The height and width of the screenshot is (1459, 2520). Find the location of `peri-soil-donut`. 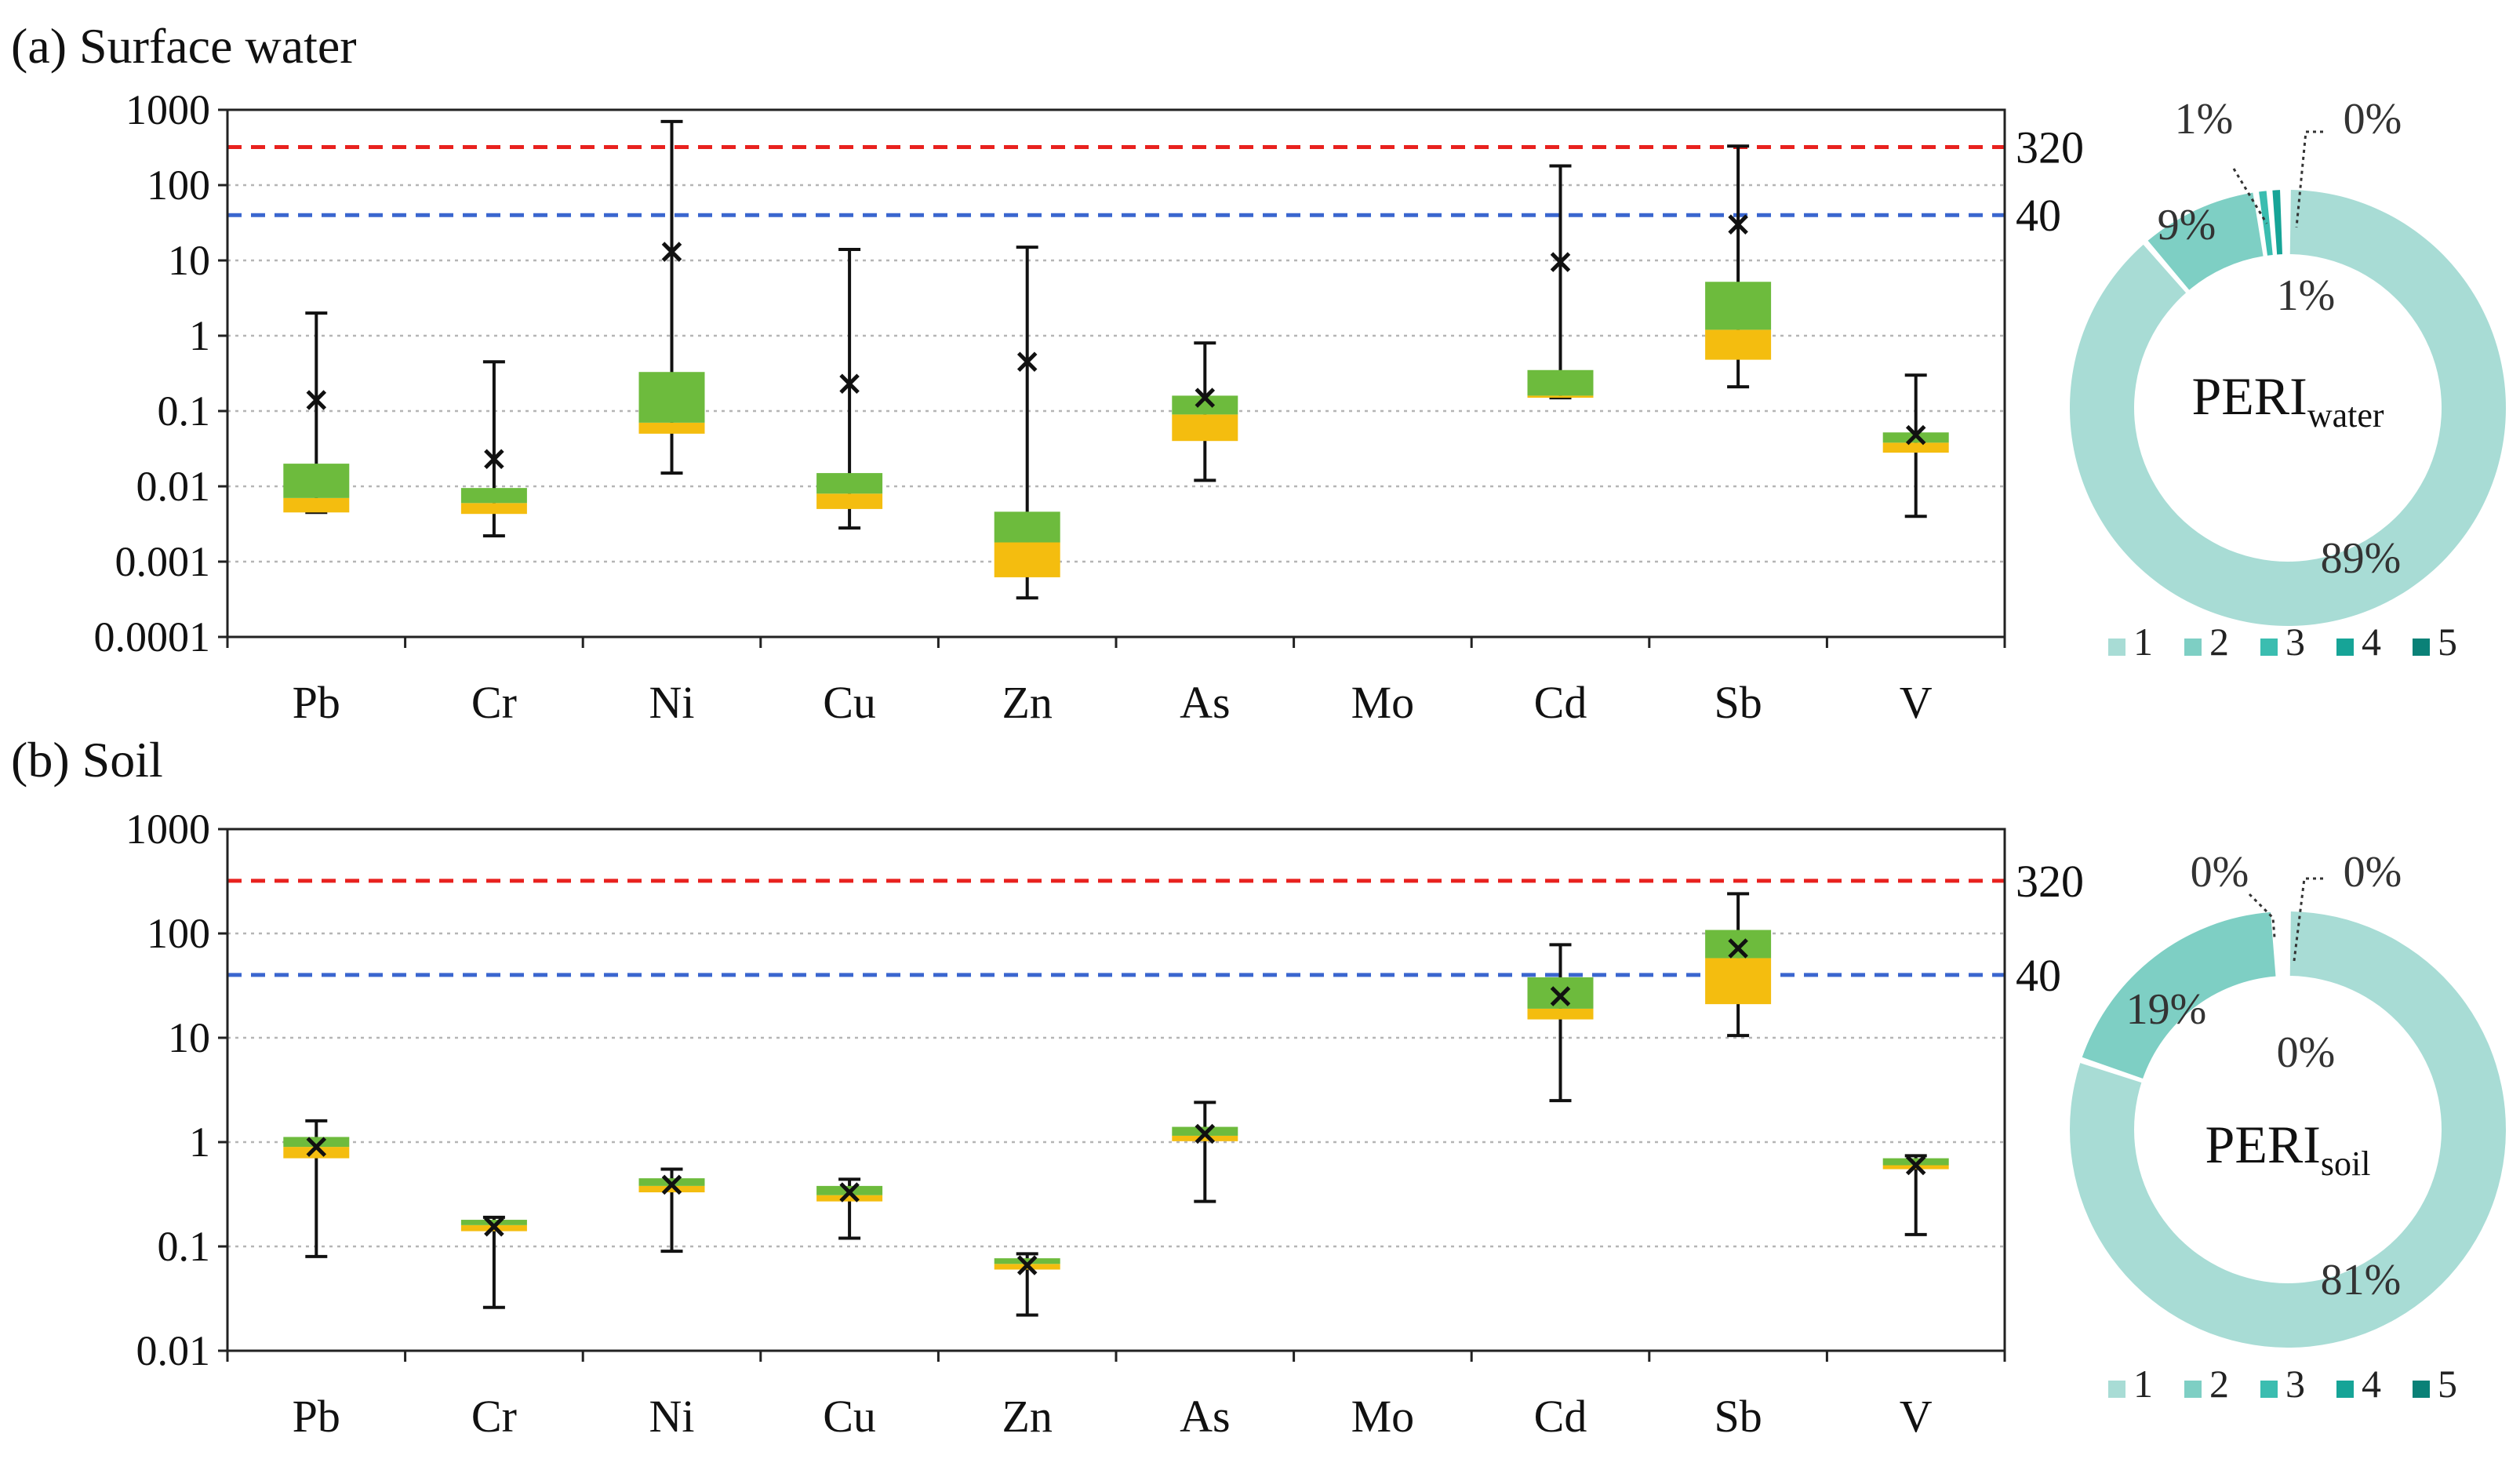

peri-soil-donut is located at coordinates (2288, 1129).